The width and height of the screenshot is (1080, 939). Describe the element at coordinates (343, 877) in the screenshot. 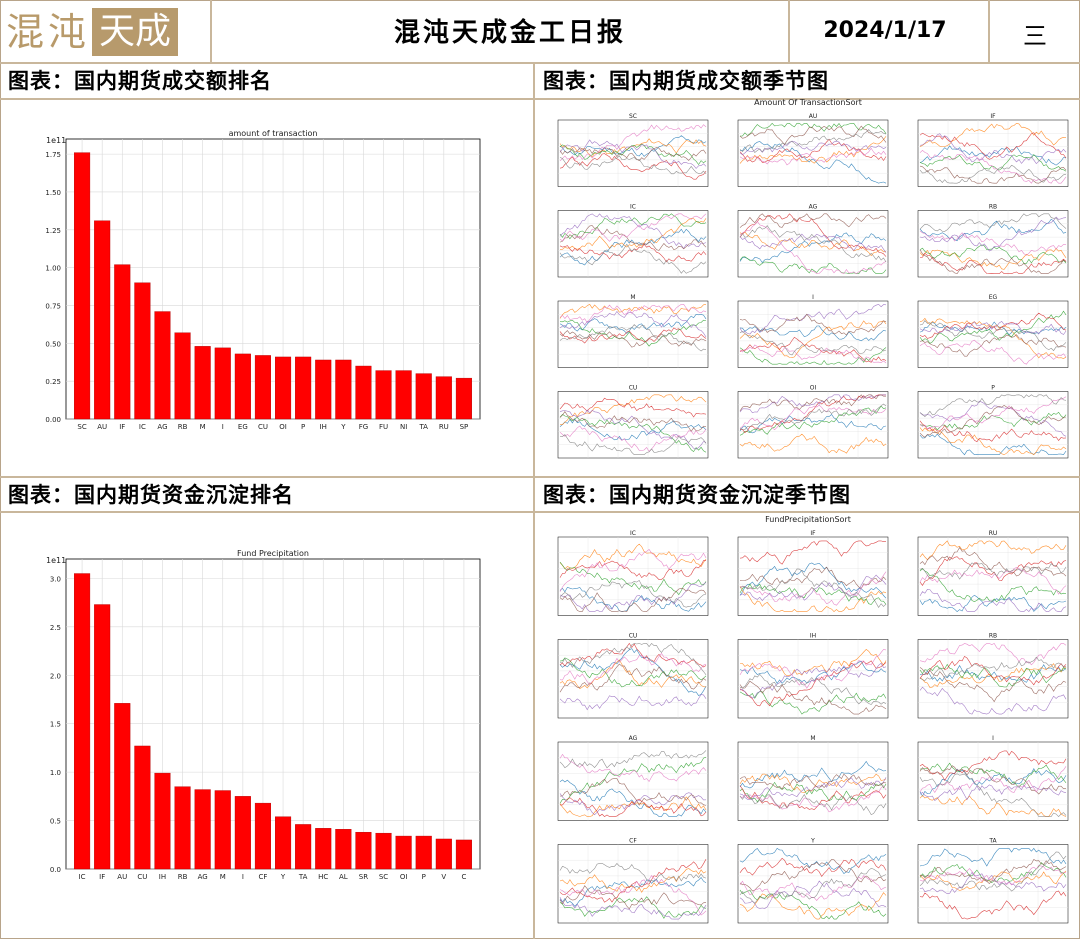

I see `x-tick-label: AL` at that location.